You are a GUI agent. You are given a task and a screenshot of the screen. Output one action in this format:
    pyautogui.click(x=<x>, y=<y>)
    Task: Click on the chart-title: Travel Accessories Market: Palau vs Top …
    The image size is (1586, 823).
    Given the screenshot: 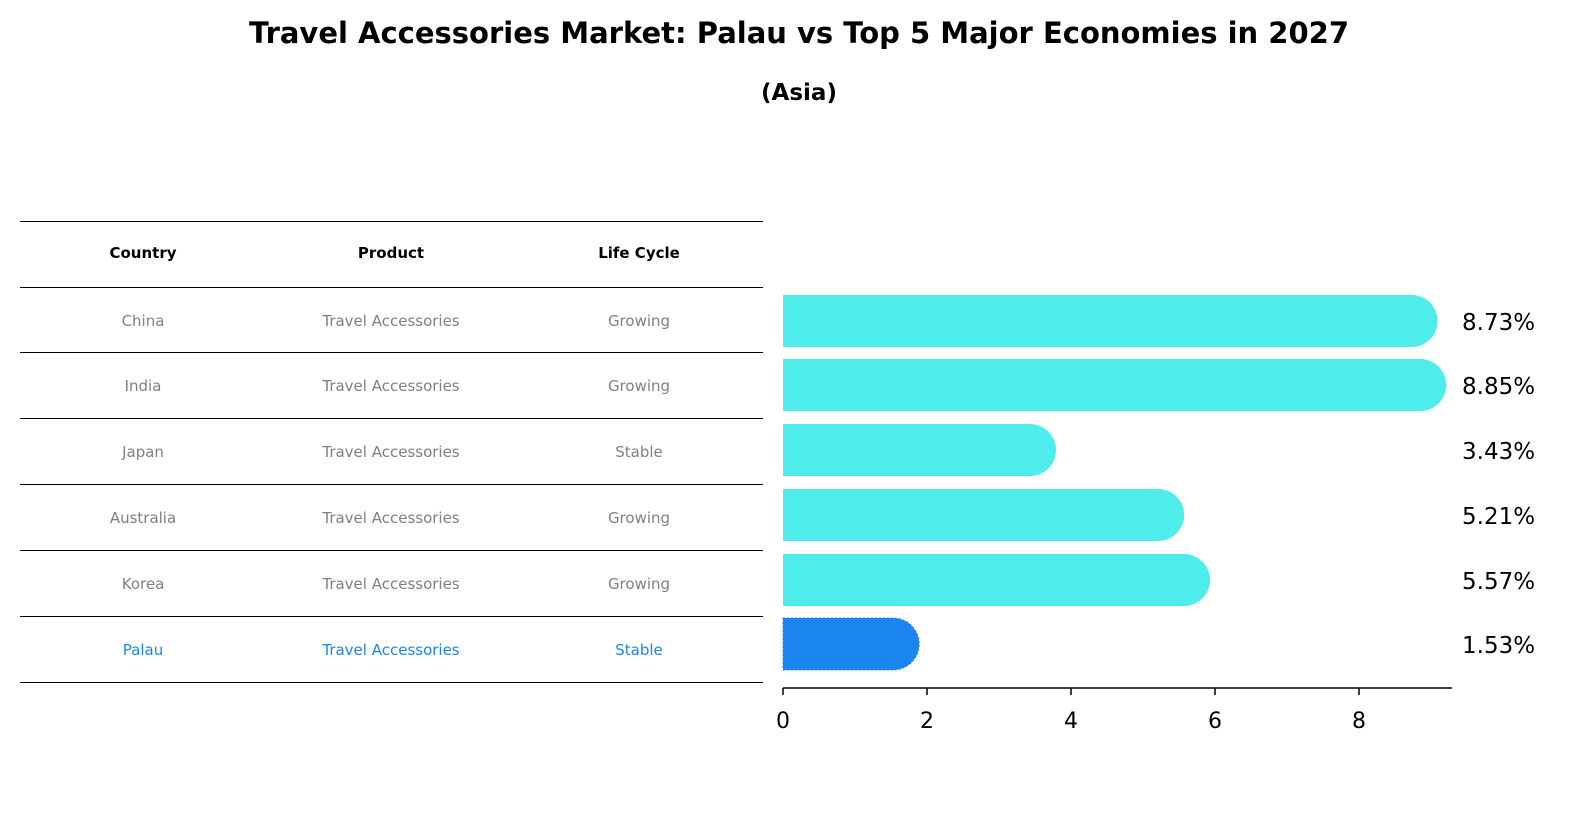 What is the action you would take?
    pyautogui.click(x=799, y=33)
    